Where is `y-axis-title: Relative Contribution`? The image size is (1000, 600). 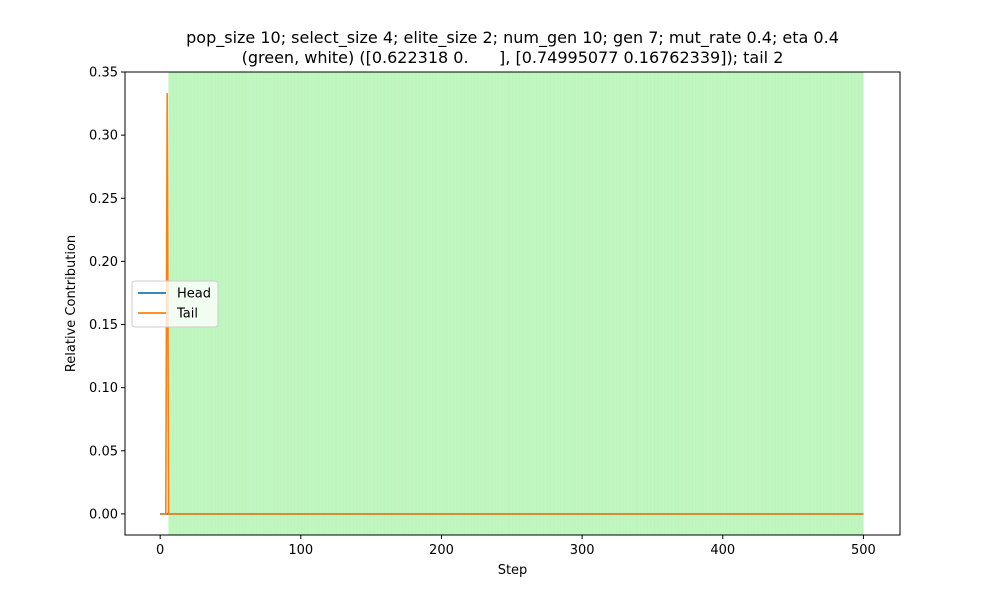 y-axis-title: Relative Contribution is located at coordinates (71, 303).